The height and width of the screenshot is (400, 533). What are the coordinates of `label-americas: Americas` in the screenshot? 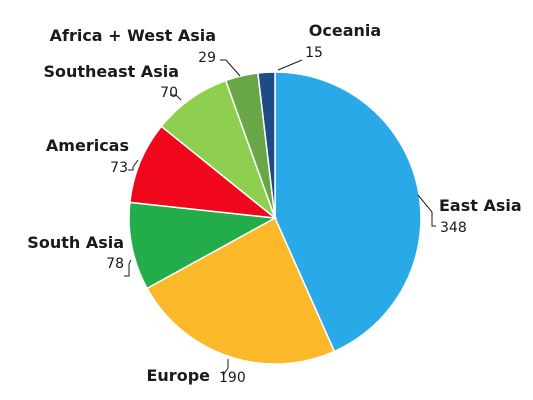 It's located at (87, 145).